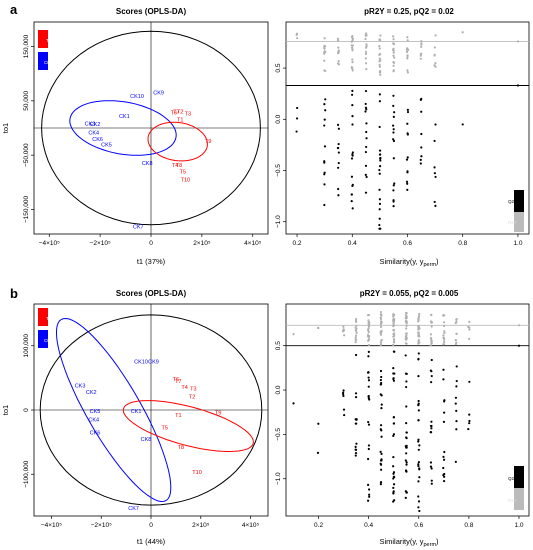 The image size is (533, 550). I want to click on legend-a-ck-swatch, so click(43, 61).